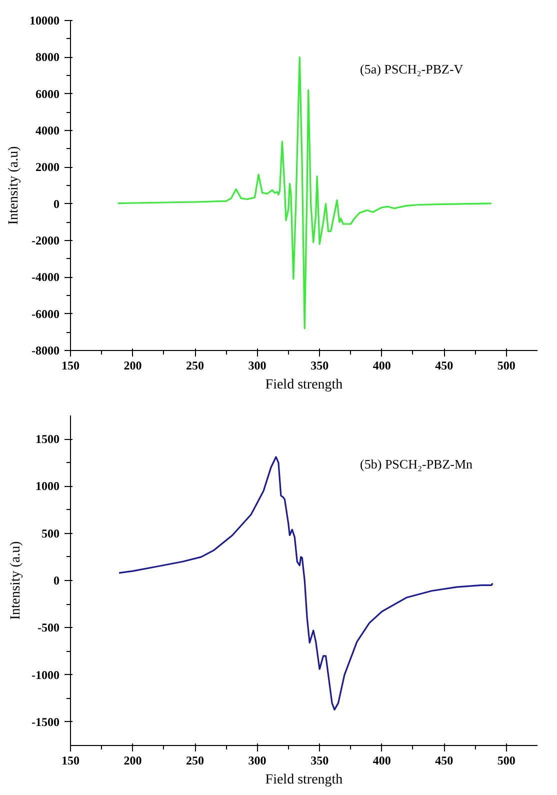 Image resolution: width=557 pixels, height=795 pixels. Describe the element at coordinates (49, 627) in the screenshot. I see `y-tick-label: -500` at that location.